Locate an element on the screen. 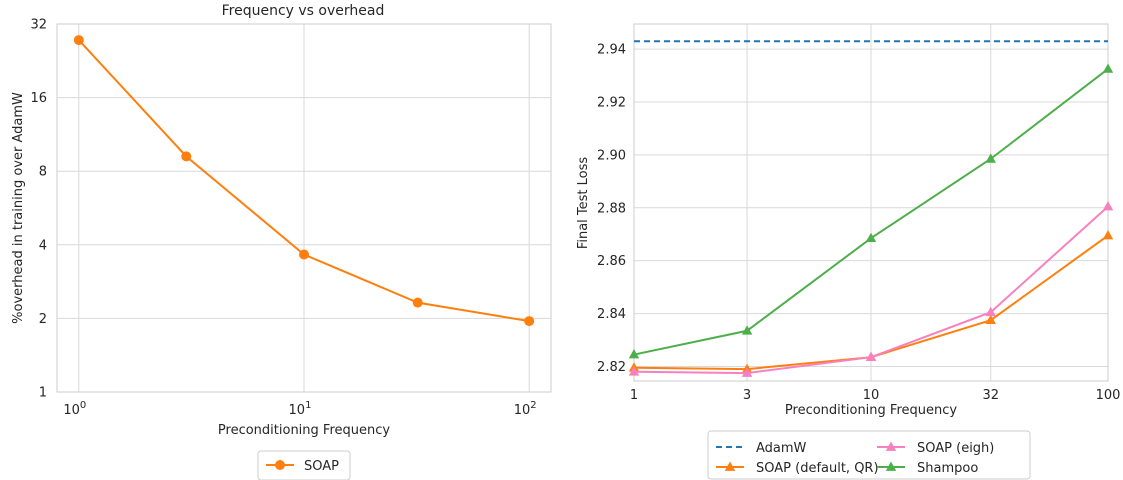 The height and width of the screenshot is (480, 1123). loss-x-tick-label: 10 is located at coordinates (871, 395).